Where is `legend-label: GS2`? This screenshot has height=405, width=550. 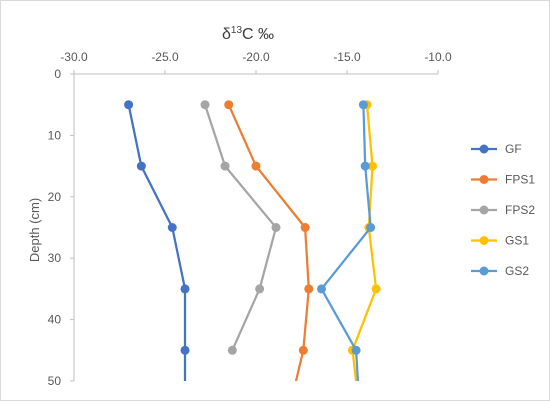
legend-label: GS2 is located at coordinates (517, 271).